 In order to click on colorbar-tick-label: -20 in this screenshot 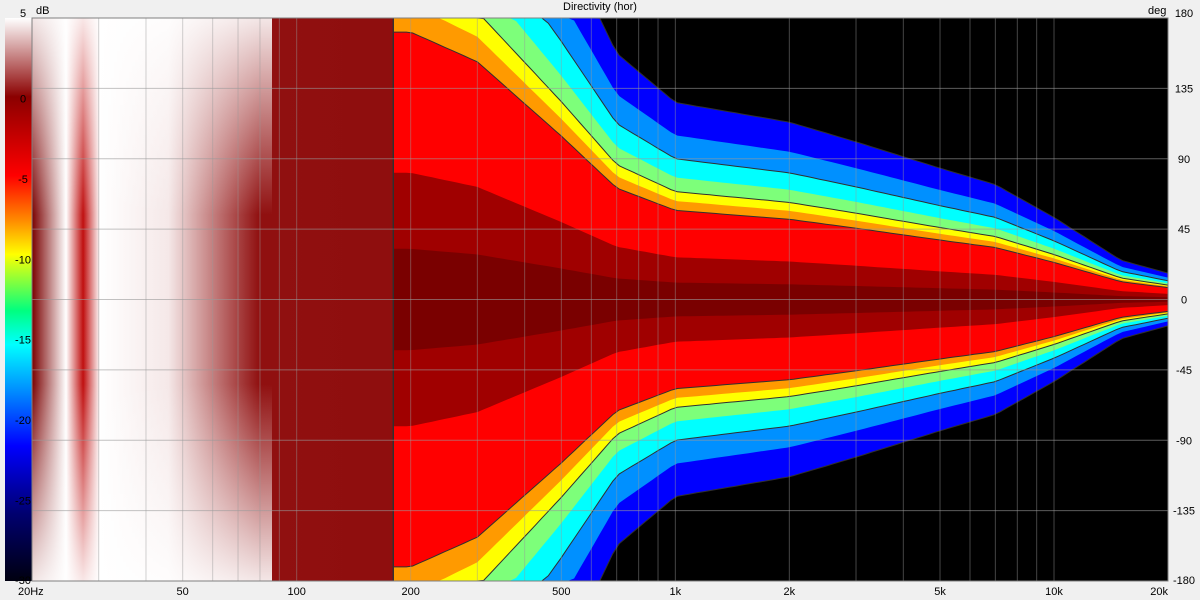, I will do `click(23, 421)`.